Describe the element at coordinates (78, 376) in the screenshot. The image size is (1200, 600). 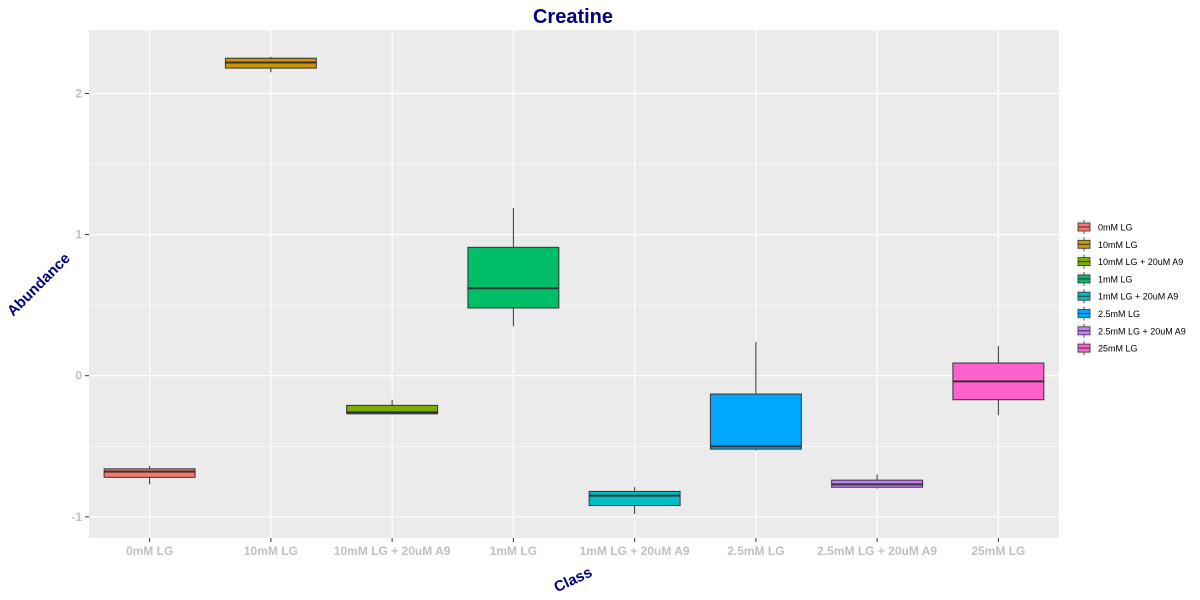
I see `y-tick-label: 0` at that location.